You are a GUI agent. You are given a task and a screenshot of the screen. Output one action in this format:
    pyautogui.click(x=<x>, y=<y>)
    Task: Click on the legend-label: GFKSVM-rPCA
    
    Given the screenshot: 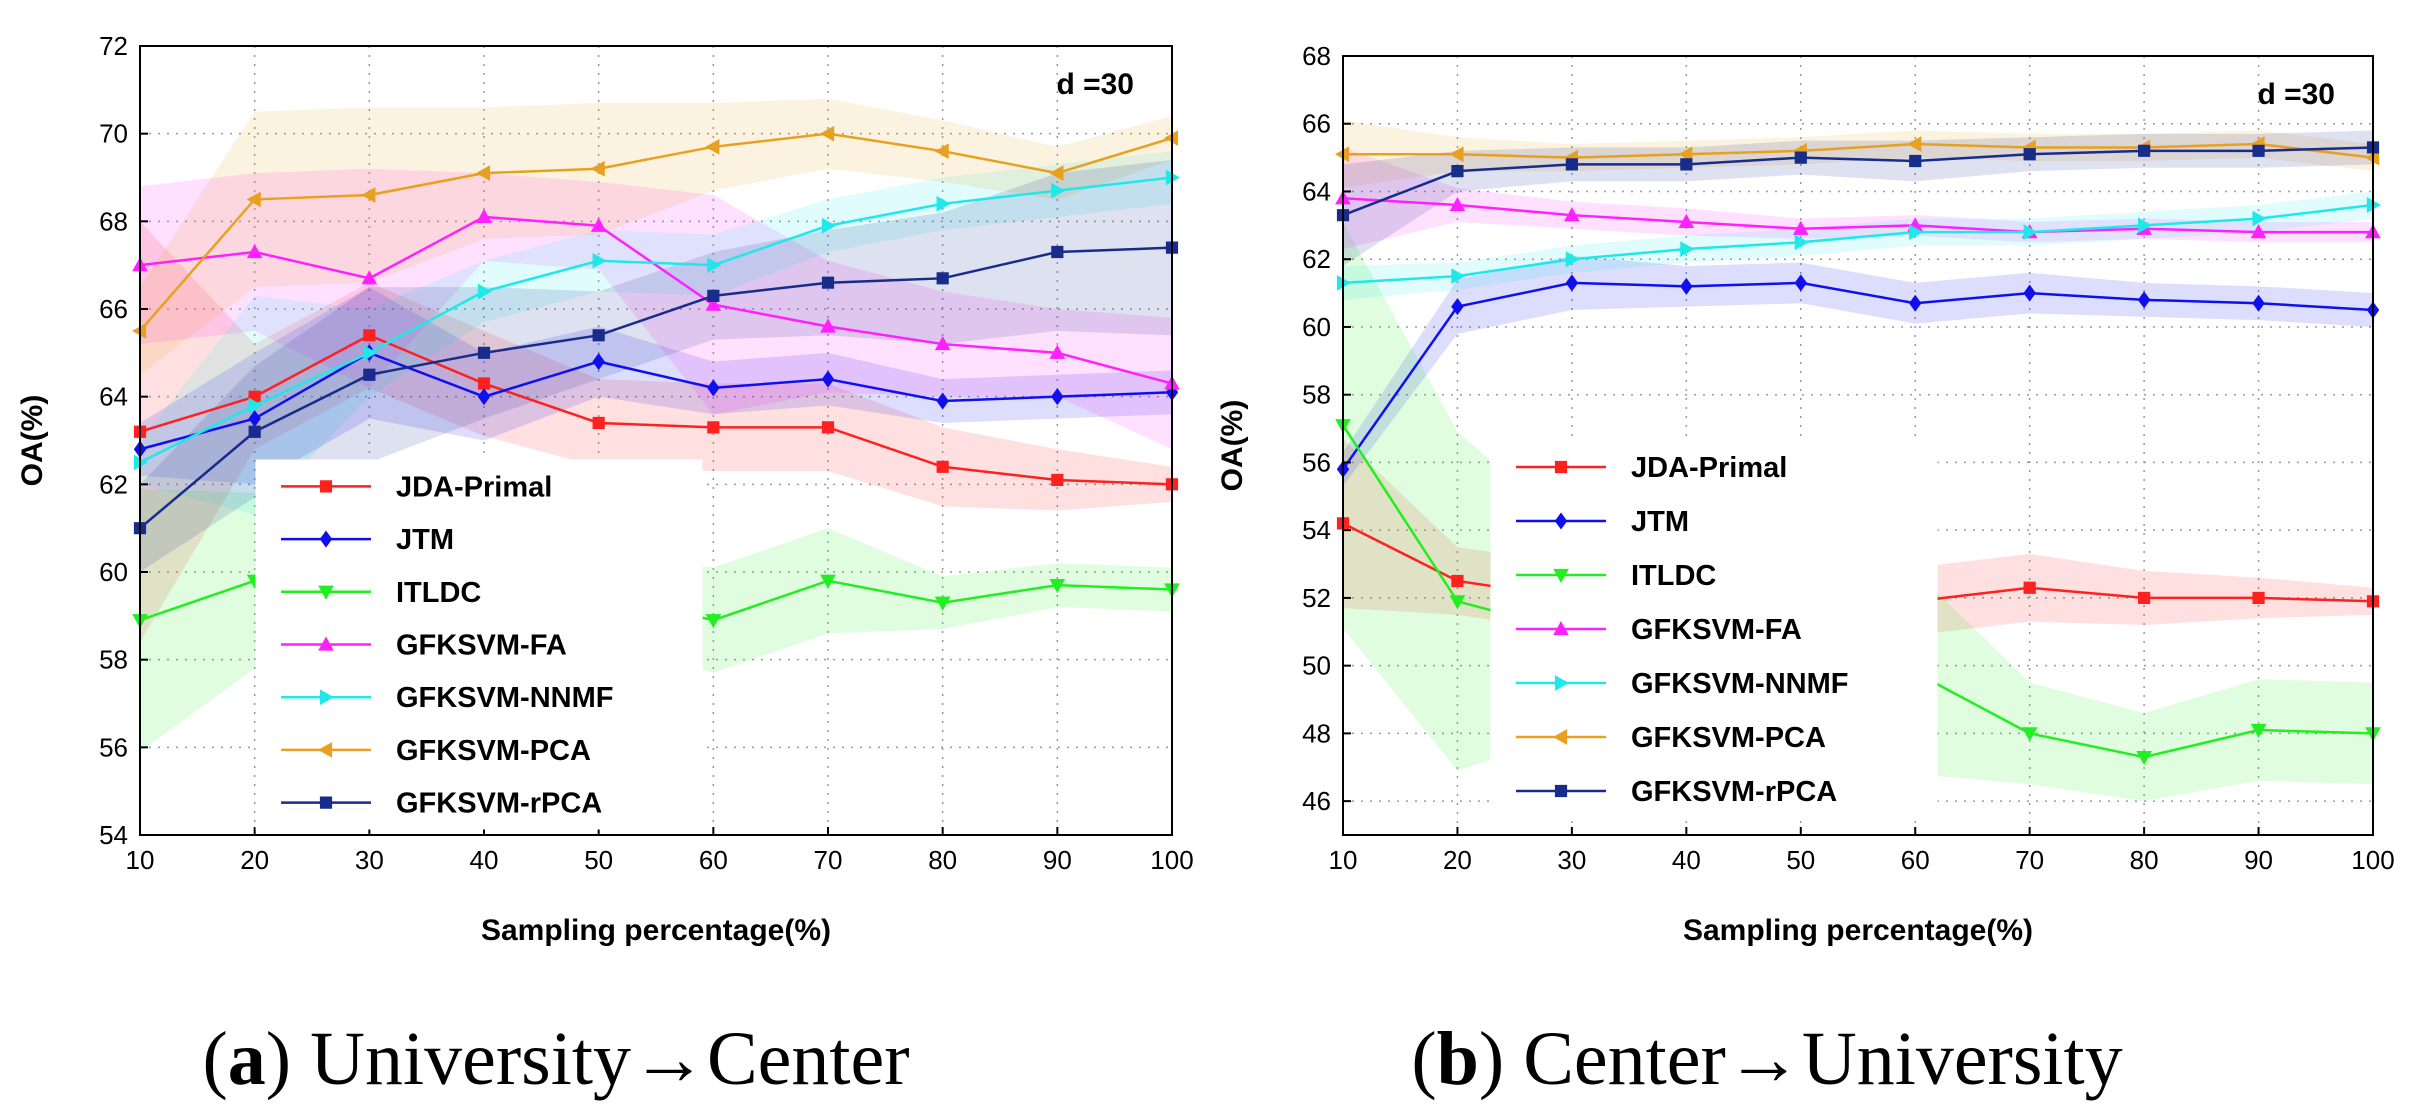 What is the action you would take?
    pyautogui.click(x=1734, y=792)
    